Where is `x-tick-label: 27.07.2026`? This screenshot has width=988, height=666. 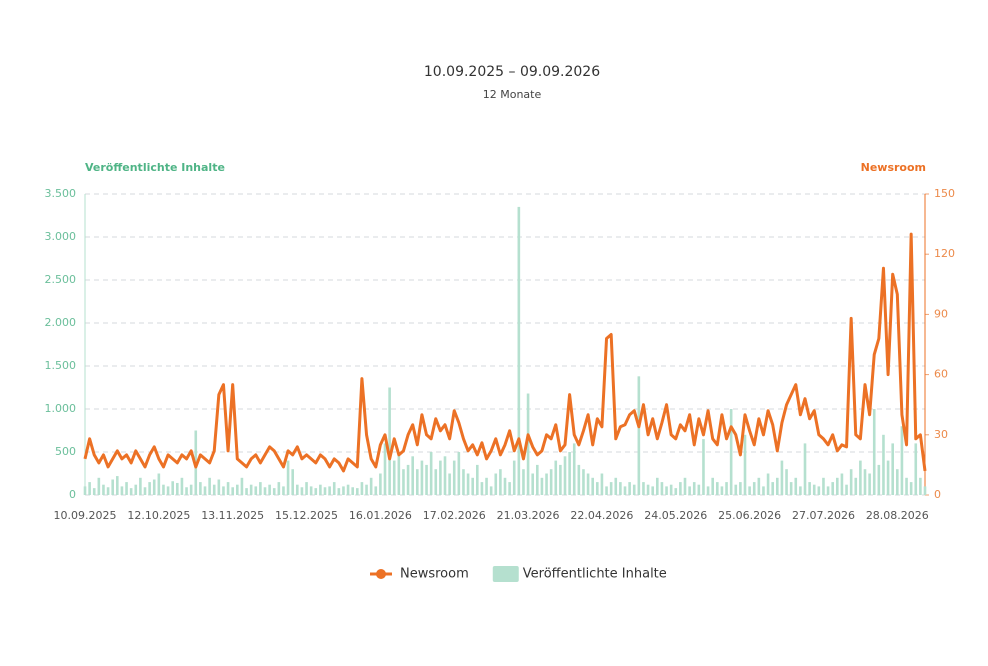 x-tick-label: 27.07.2026 is located at coordinates (823, 515).